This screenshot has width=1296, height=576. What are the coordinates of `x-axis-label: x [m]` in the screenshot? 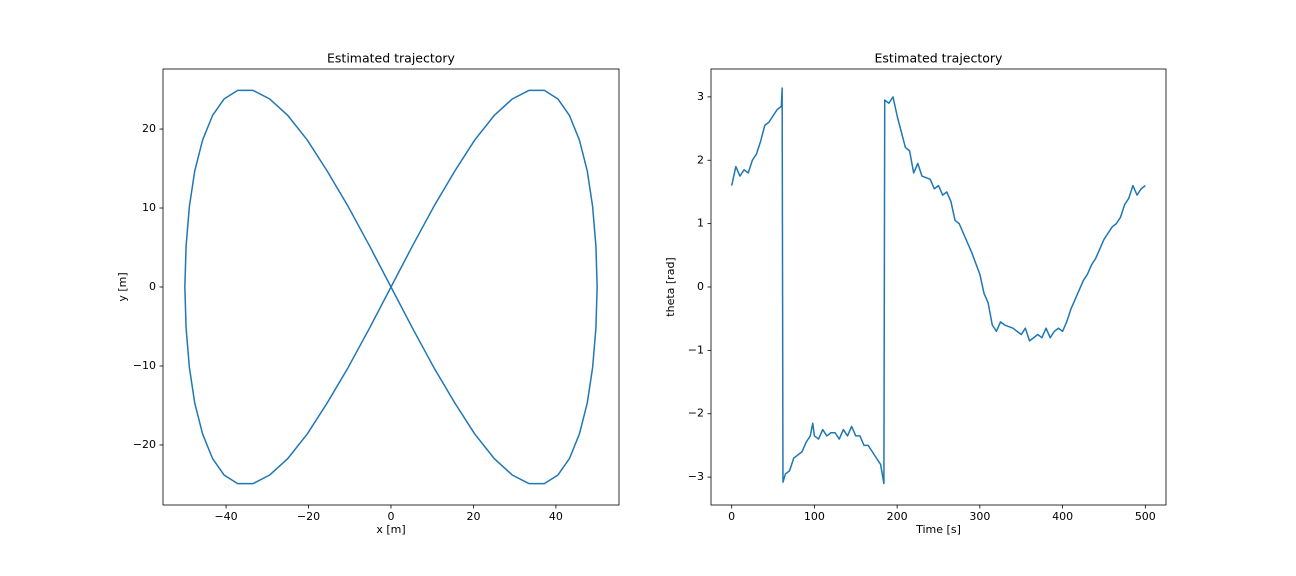 It's located at (390, 529).